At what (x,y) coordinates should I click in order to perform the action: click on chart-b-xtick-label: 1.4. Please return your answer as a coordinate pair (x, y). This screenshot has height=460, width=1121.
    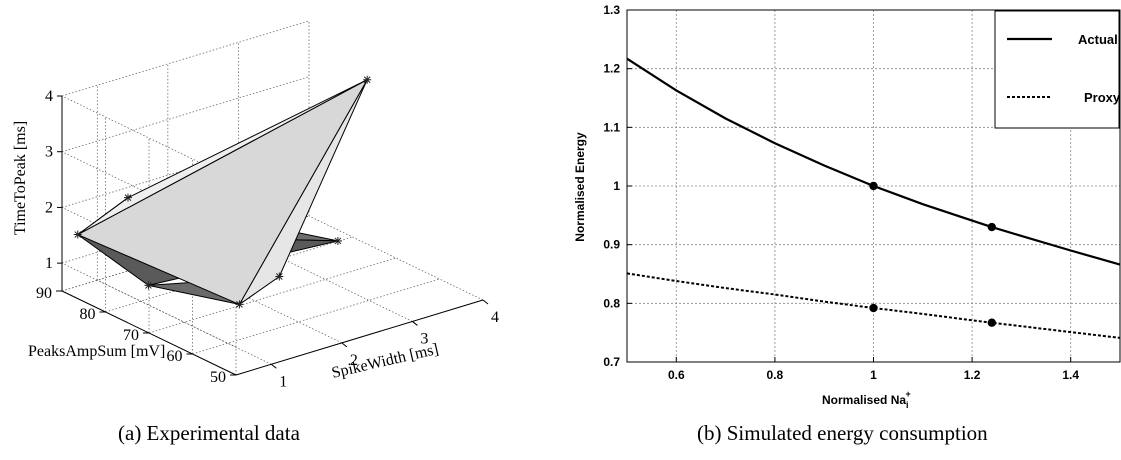
    Looking at the image, I should click on (1070, 375).